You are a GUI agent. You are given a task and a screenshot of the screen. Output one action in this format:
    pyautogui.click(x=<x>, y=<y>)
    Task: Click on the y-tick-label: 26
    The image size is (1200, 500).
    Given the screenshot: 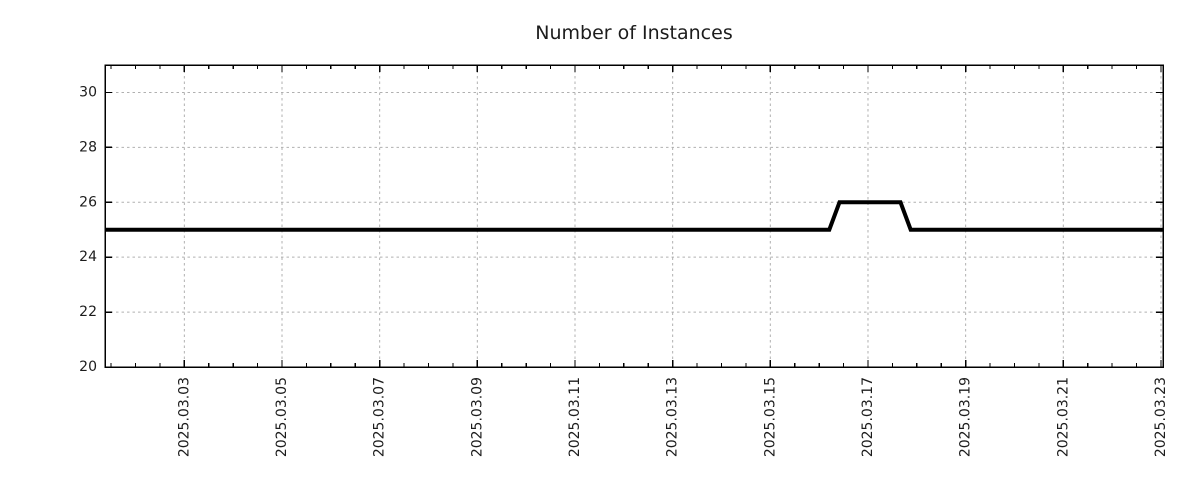 What is the action you would take?
    pyautogui.click(x=88, y=202)
    